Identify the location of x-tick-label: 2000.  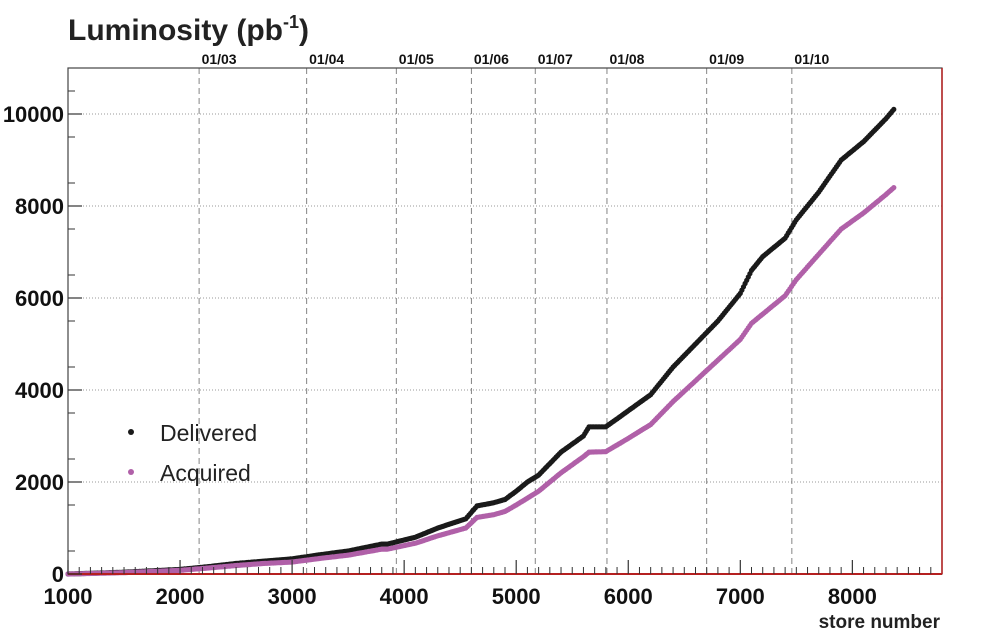
(180, 596).